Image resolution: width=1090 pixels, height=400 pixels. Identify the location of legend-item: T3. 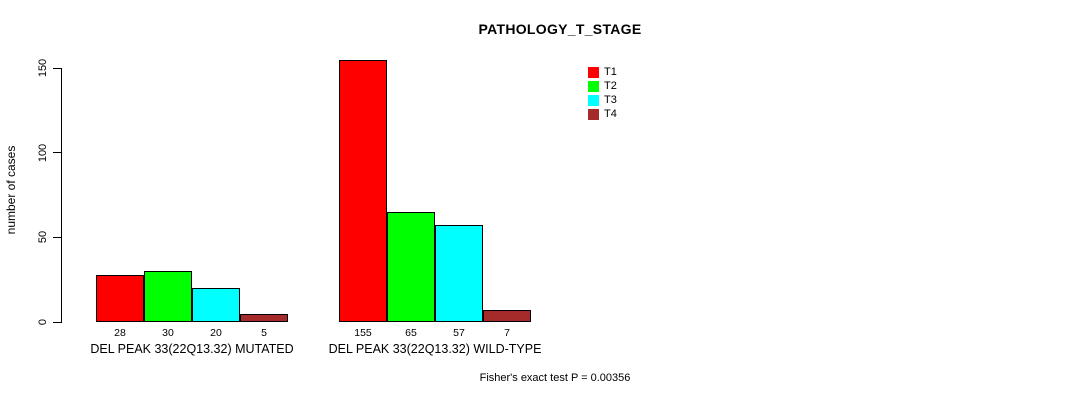
(602, 100).